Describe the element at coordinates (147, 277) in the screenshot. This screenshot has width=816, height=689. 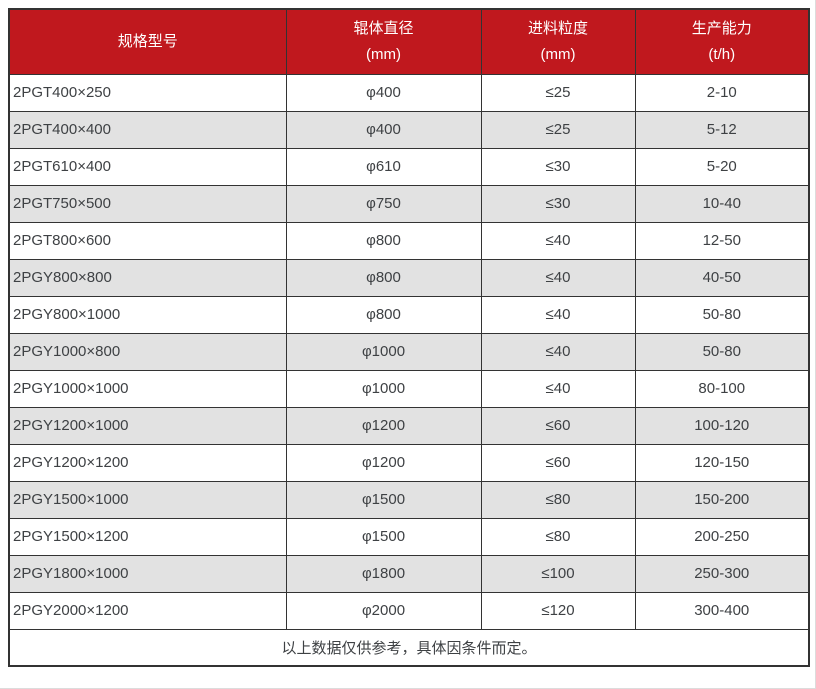
I see `model-cell: 2PGY800×800` at that location.